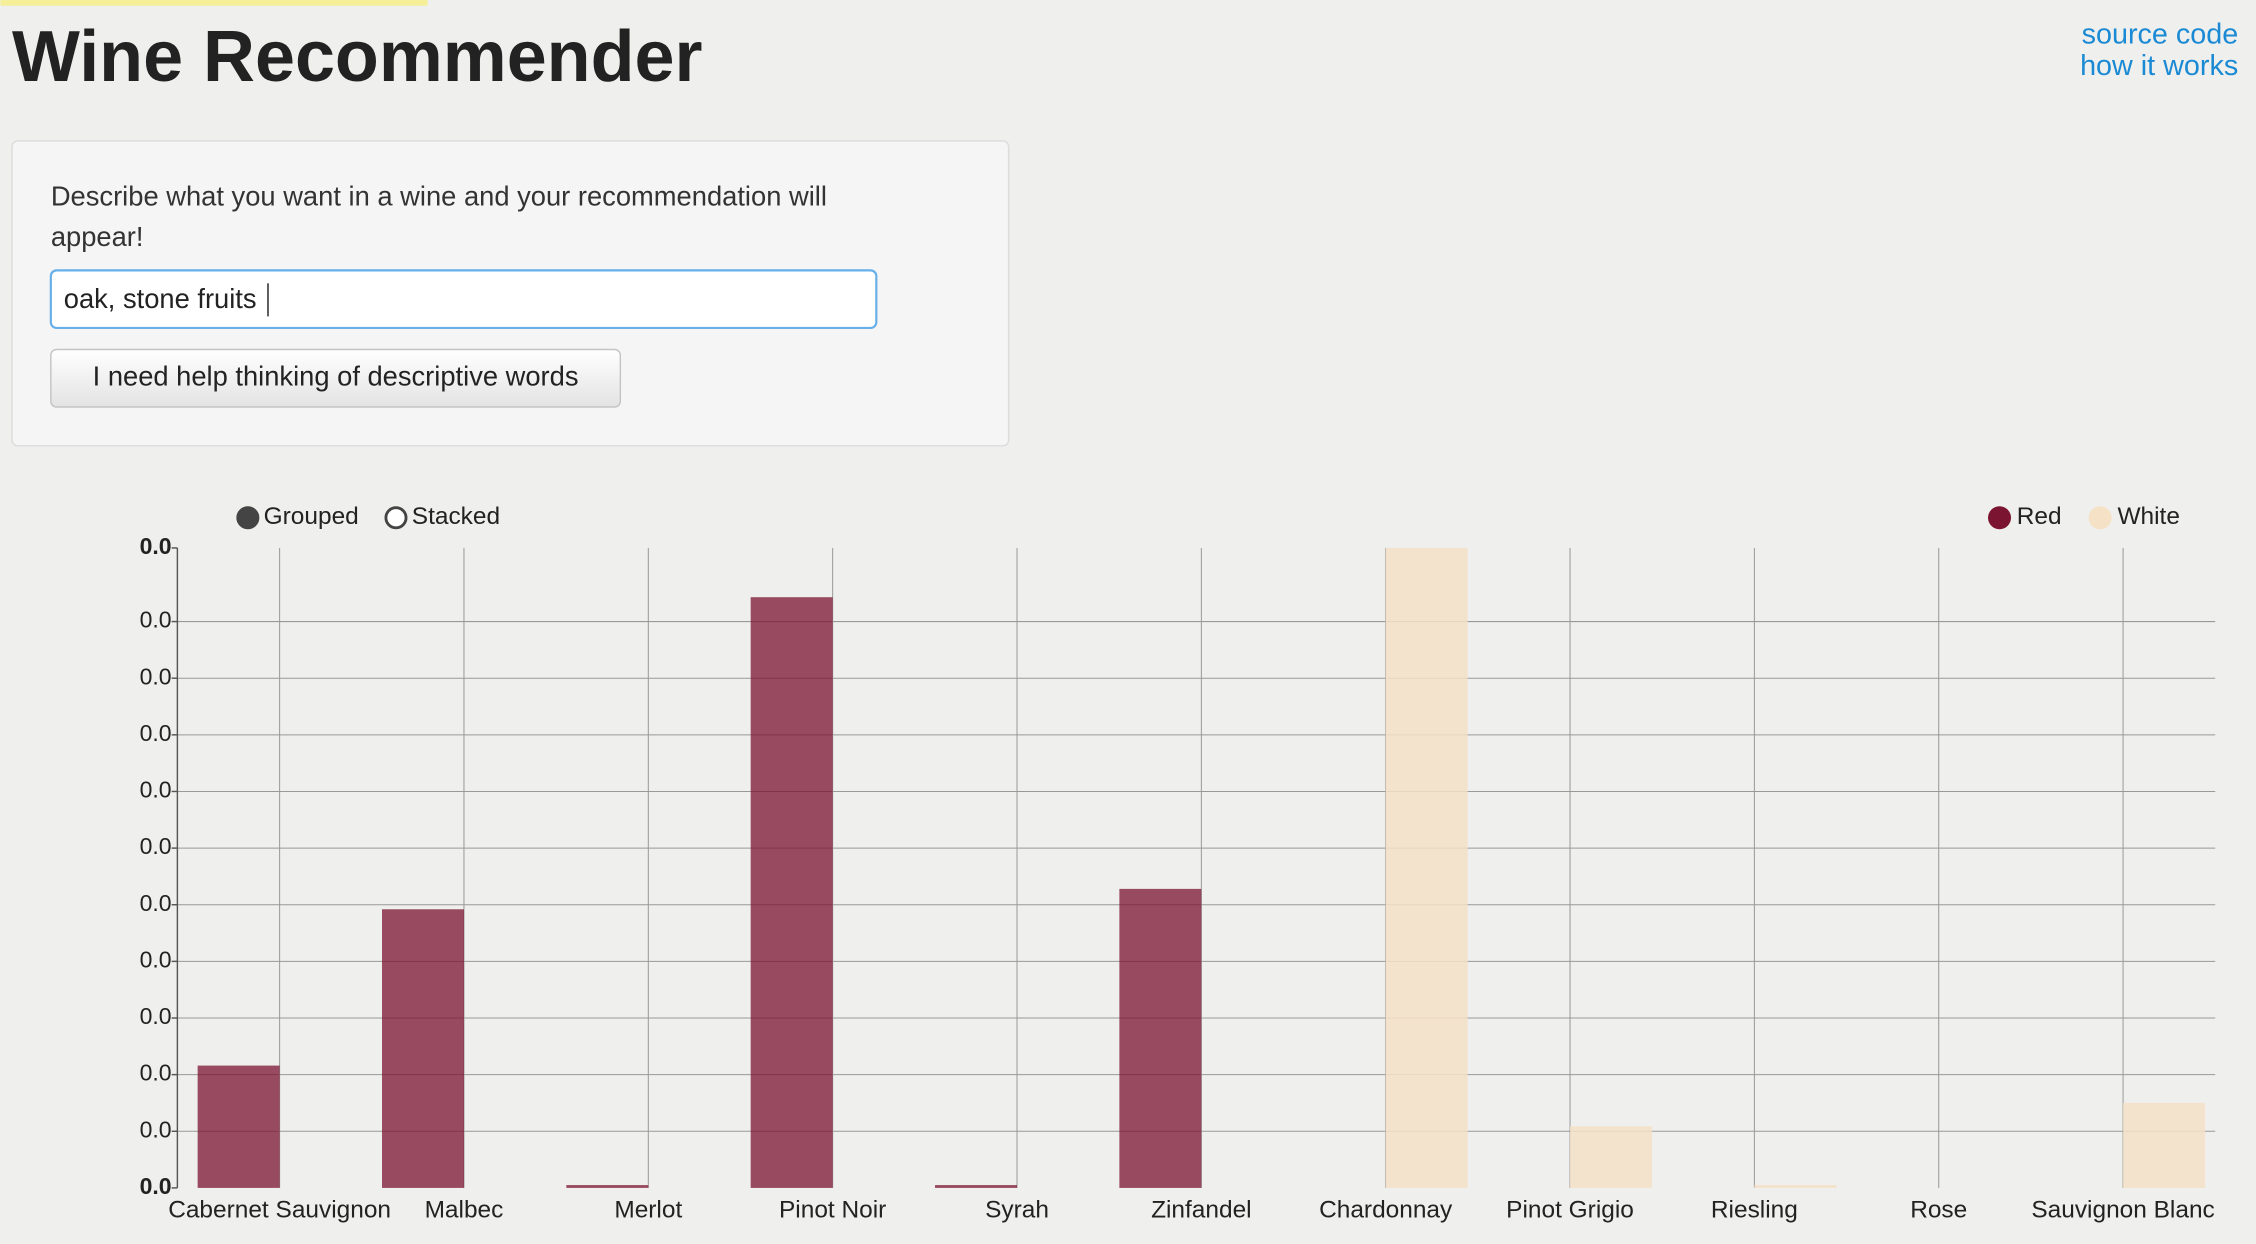 This screenshot has width=2256, height=1244. Describe the element at coordinates (463, 299) in the screenshot. I see `search-input` at that location.